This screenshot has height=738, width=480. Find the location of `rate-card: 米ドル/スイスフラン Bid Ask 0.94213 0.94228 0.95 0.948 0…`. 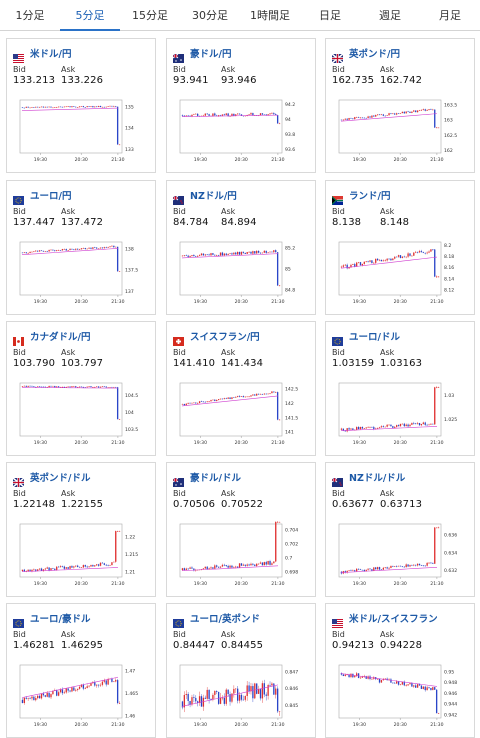

rate-card: 米ドル/スイスフラン Bid Ask 0.94213 0.94228 0.95 0.948 0… is located at coordinates (400, 670).